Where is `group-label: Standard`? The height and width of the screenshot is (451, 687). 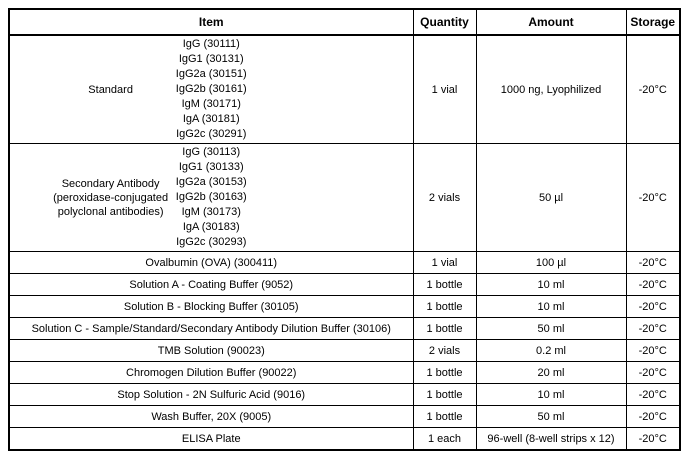
group-label: Standard is located at coordinates (110, 90).